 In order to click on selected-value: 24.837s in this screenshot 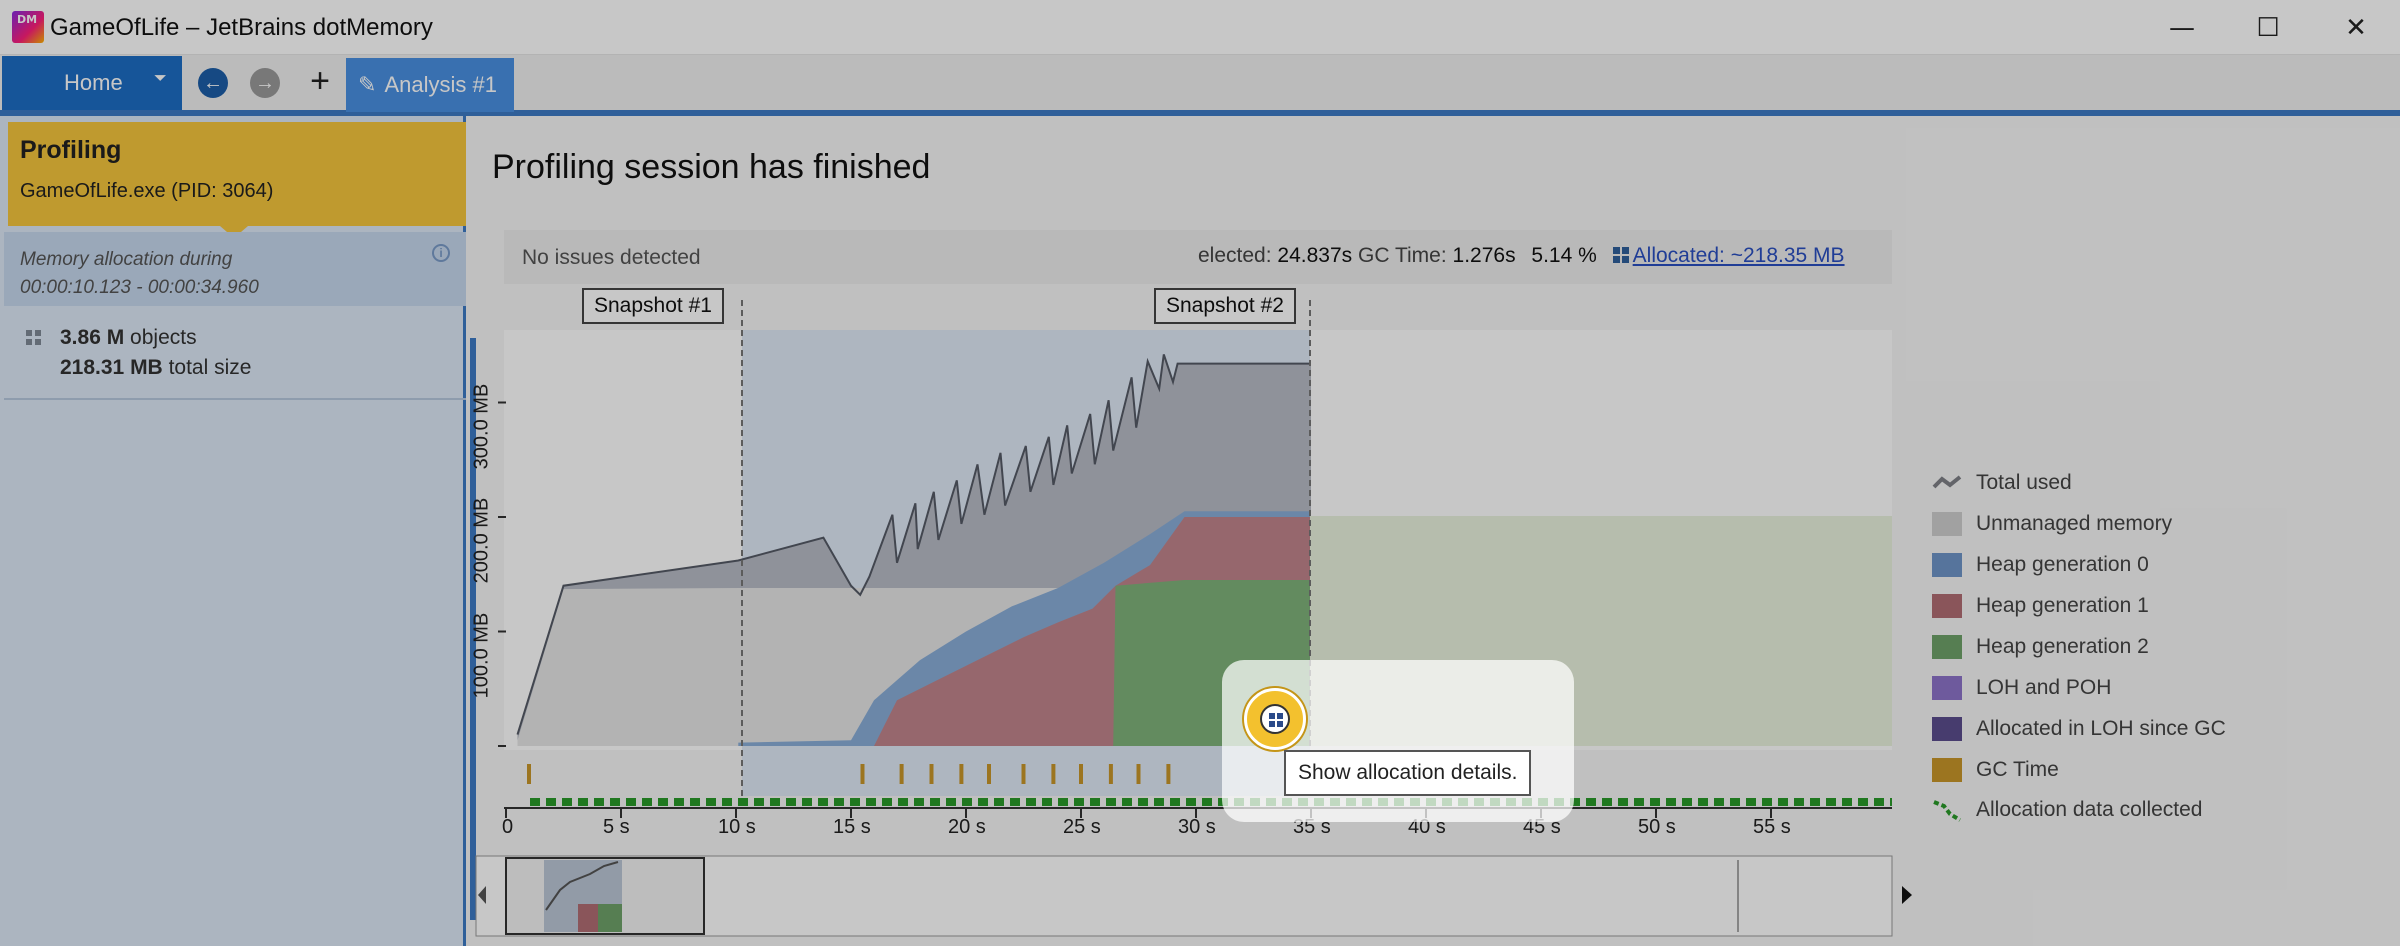, I will do `click(1315, 255)`.